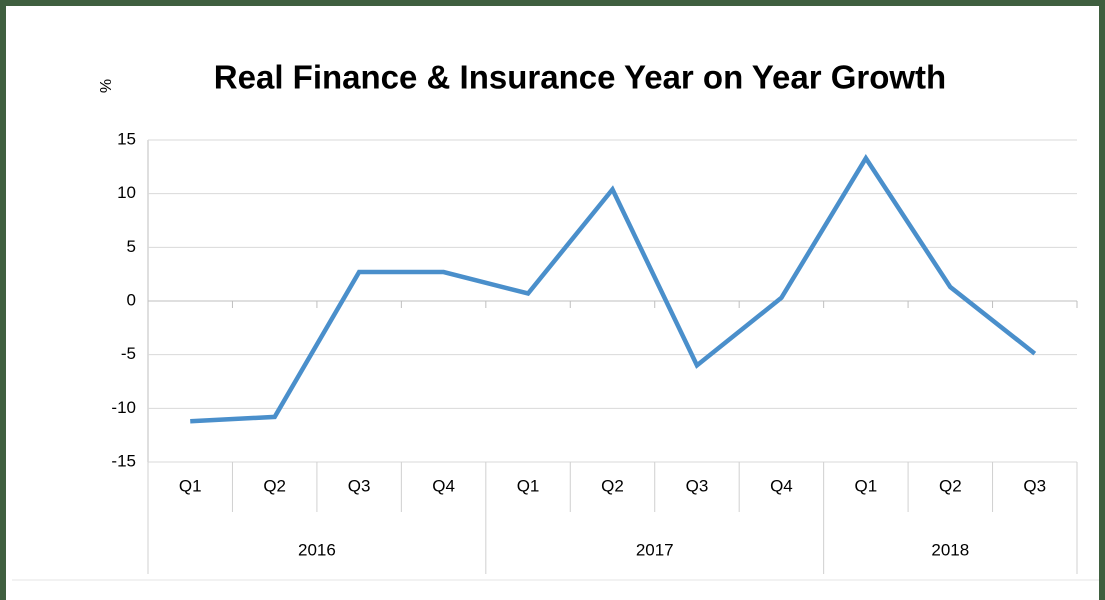 The width and height of the screenshot is (1105, 600). Describe the element at coordinates (126, 192) in the screenshot. I see `y-tick-label: 10` at that location.